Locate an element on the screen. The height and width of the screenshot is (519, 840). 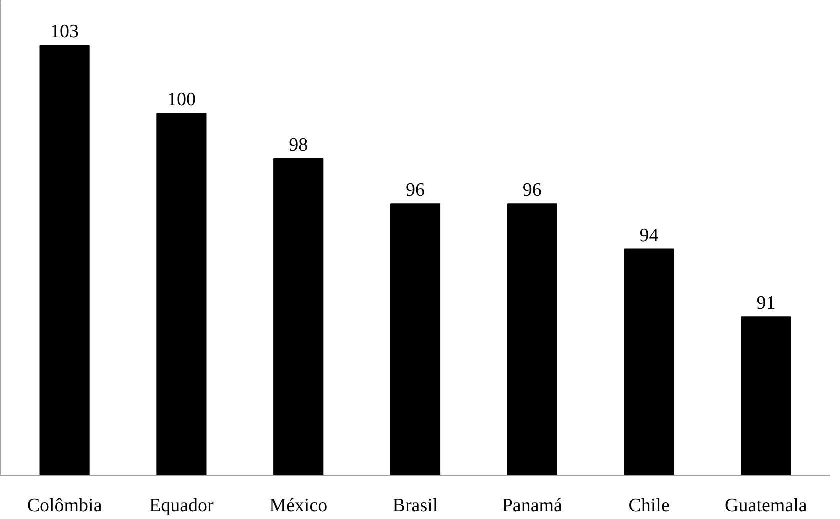
x-tick-label: Equador is located at coordinates (182, 506).